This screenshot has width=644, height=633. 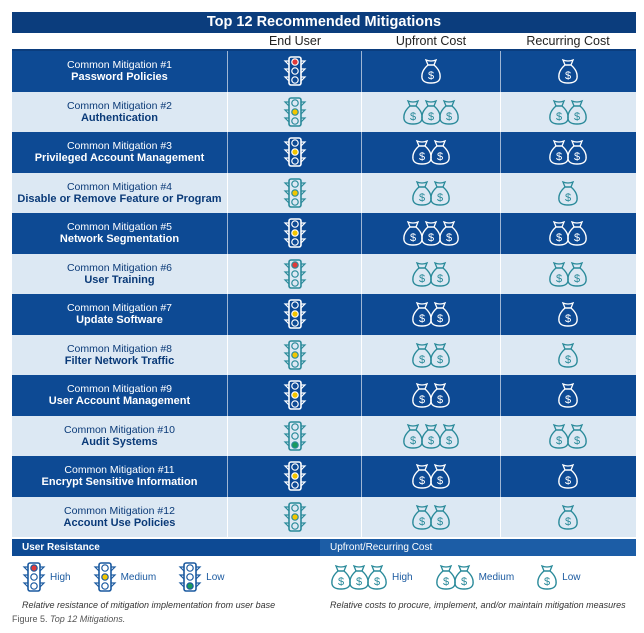 What do you see at coordinates (119, 360) in the screenshot?
I see `mitigation-title: Filter Network Traffic` at bounding box center [119, 360].